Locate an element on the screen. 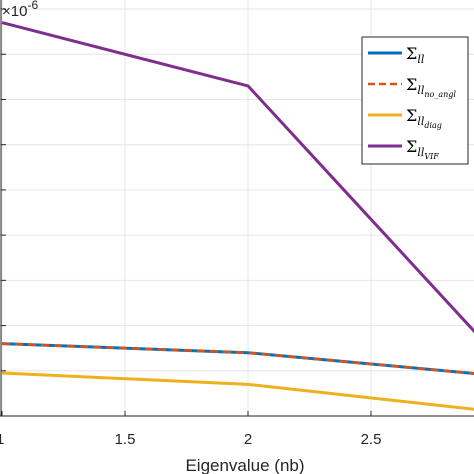  x-tick-label: 2 is located at coordinates (248, 439).